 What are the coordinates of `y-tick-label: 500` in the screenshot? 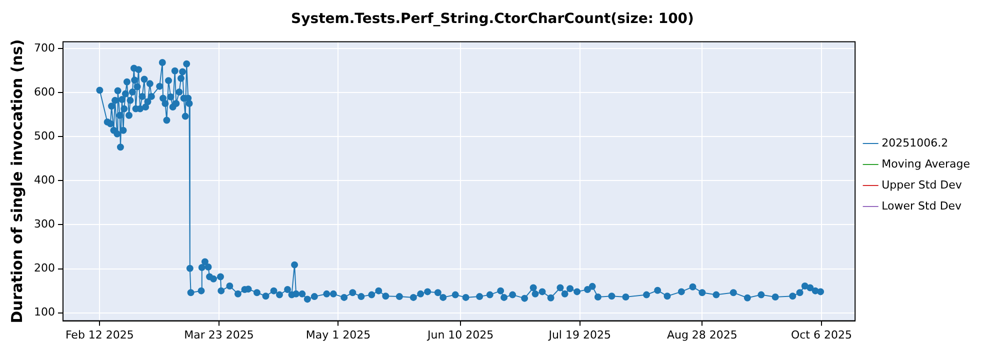 It's located at (44, 135).